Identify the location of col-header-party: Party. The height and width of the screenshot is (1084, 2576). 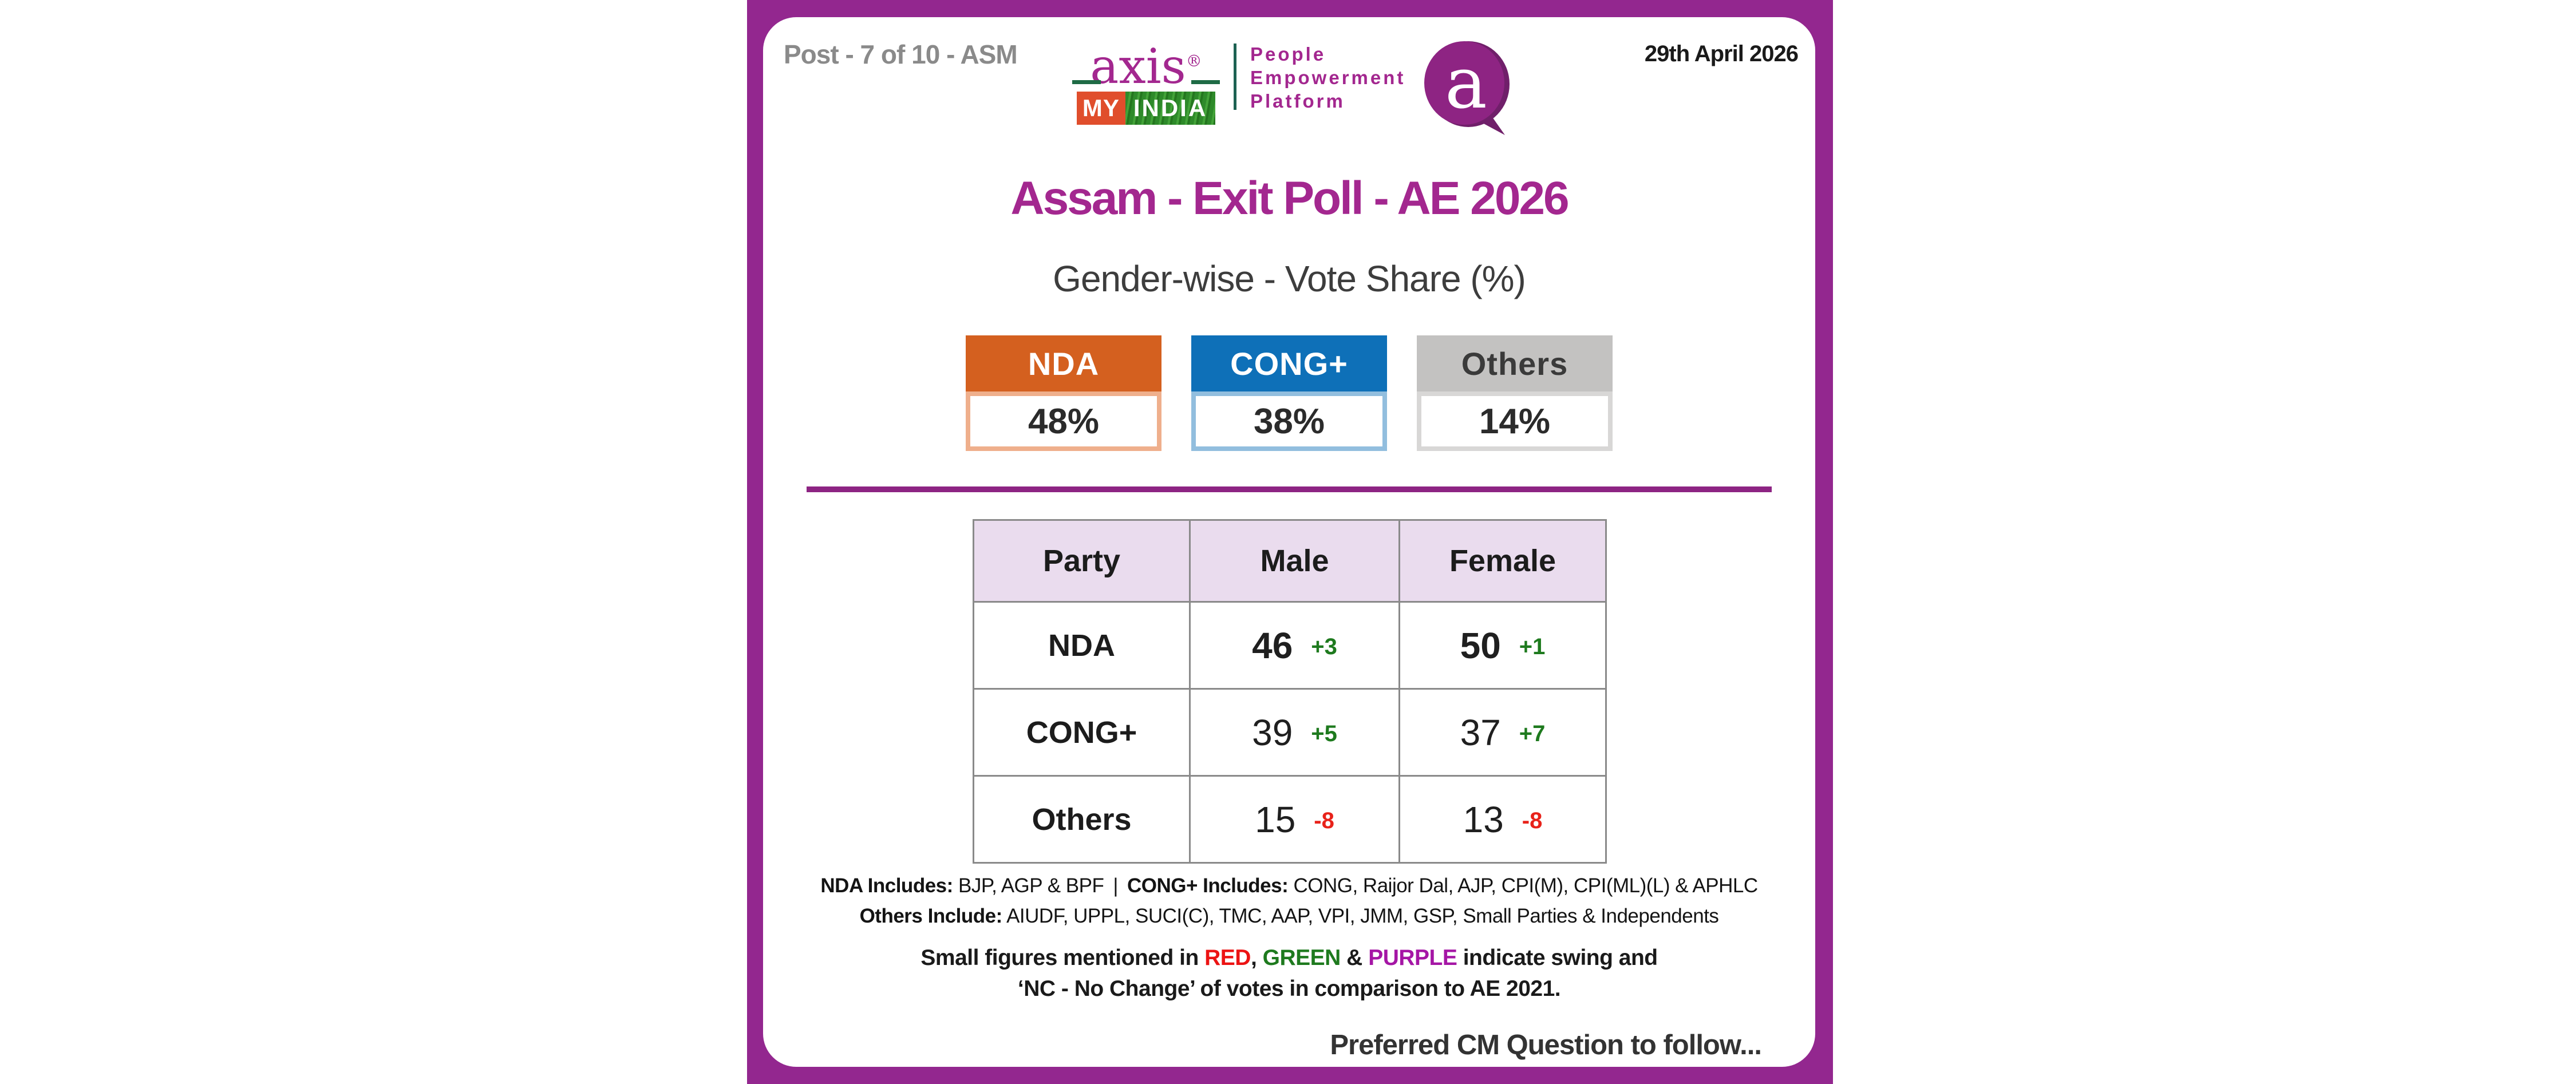
(1081, 561).